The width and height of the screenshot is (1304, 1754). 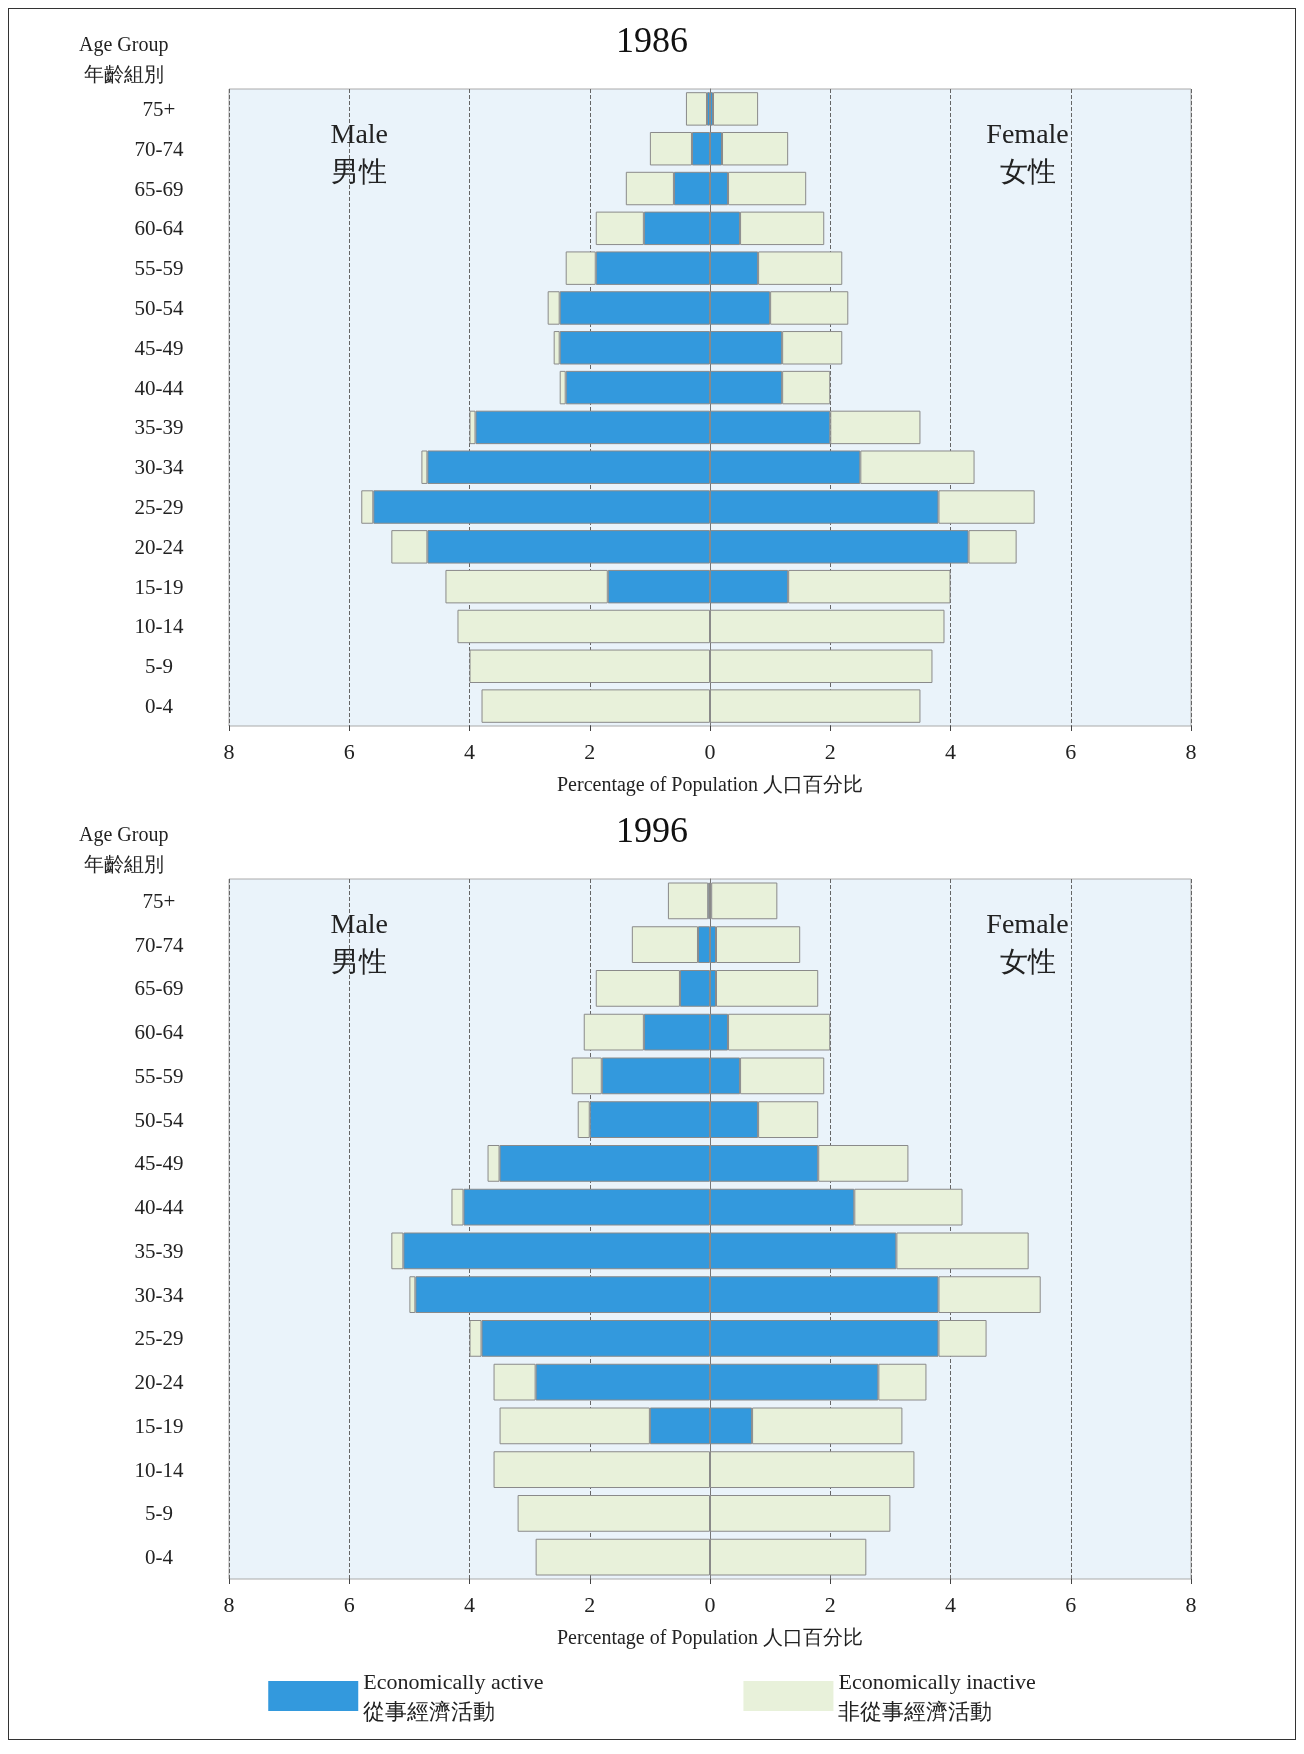 I want to click on legend-label: Economically active 從事經濟活動, so click(x=453, y=1696).